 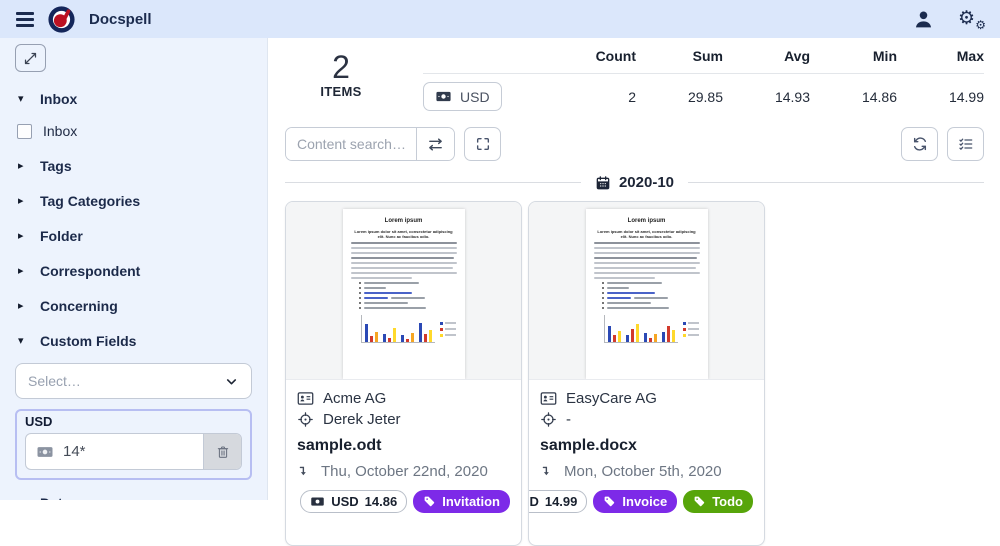 I want to click on correspondent-row: EasyCare AG, so click(x=646, y=398).